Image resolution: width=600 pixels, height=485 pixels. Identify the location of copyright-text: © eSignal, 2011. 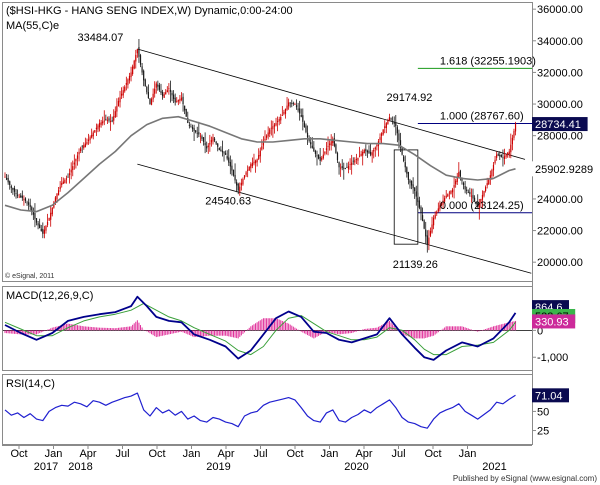
(30, 276).